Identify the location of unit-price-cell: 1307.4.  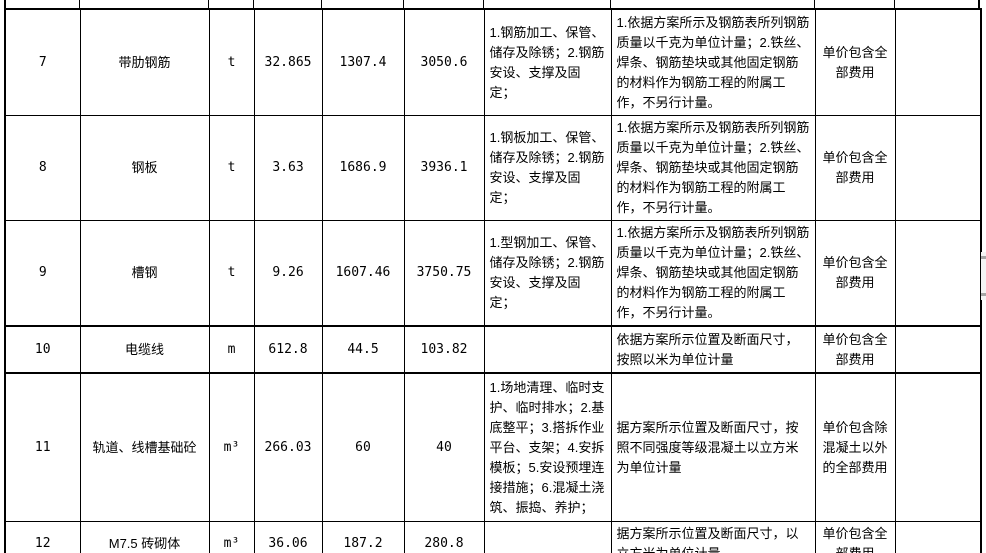
(363, 62).